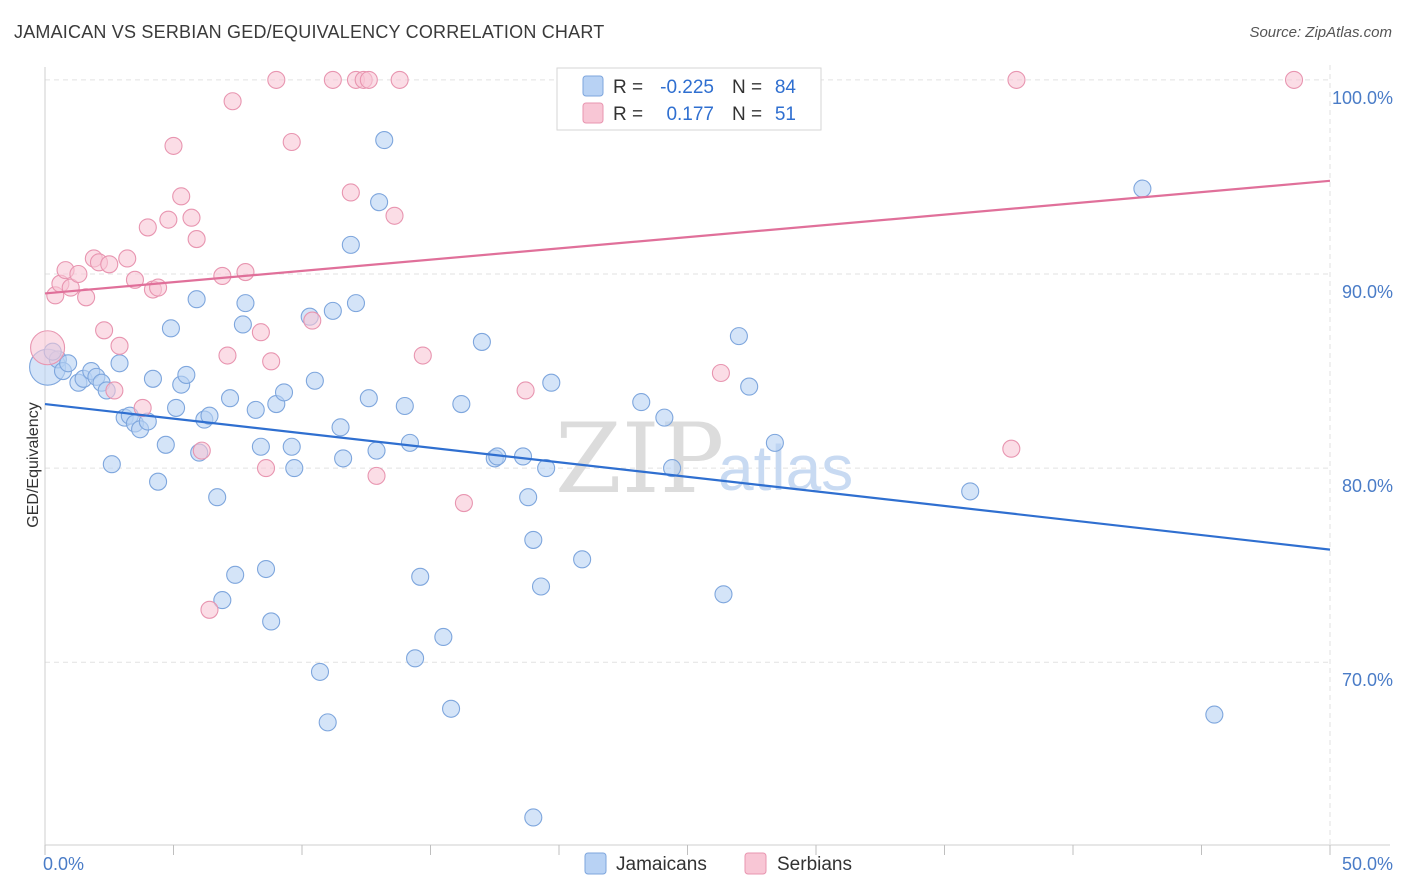 The image size is (1406, 892). I want to click on legend-r-value-jamaican: -0.225, so click(687, 87).